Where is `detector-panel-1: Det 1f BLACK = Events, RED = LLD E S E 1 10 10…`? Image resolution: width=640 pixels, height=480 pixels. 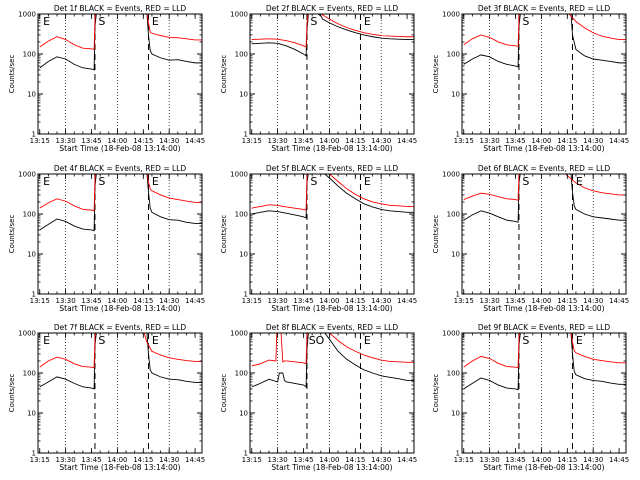 detector-panel-1: Det 1f BLACK = Events, RED = LLD E S E 1 10 10… is located at coordinates (106, 78).